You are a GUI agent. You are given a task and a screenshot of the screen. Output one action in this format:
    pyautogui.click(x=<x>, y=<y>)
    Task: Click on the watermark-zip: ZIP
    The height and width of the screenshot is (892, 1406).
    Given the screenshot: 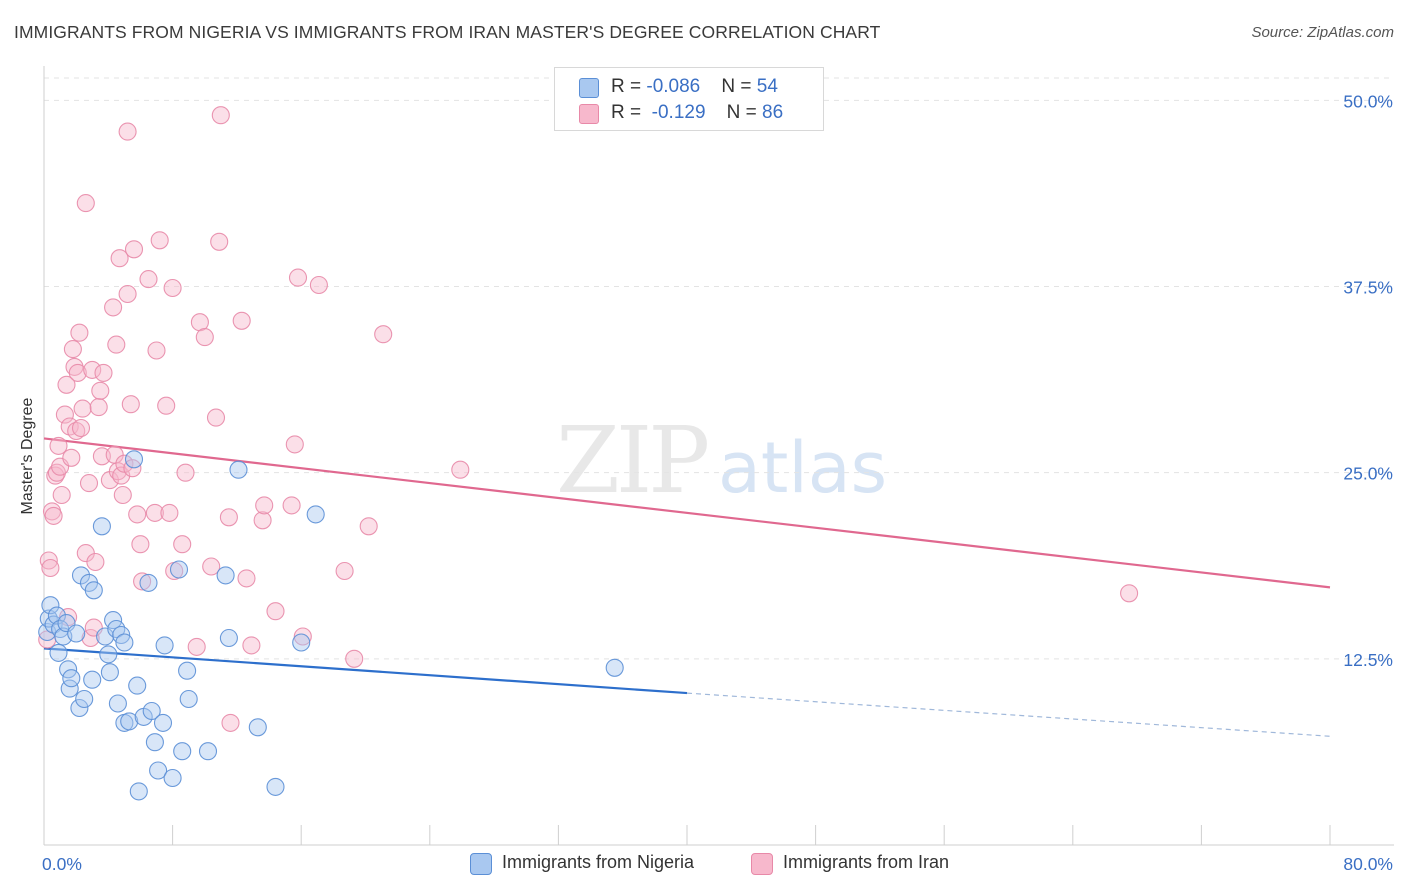 What is the action you would take?
    pyautogui.click(x=631, y=460)
    